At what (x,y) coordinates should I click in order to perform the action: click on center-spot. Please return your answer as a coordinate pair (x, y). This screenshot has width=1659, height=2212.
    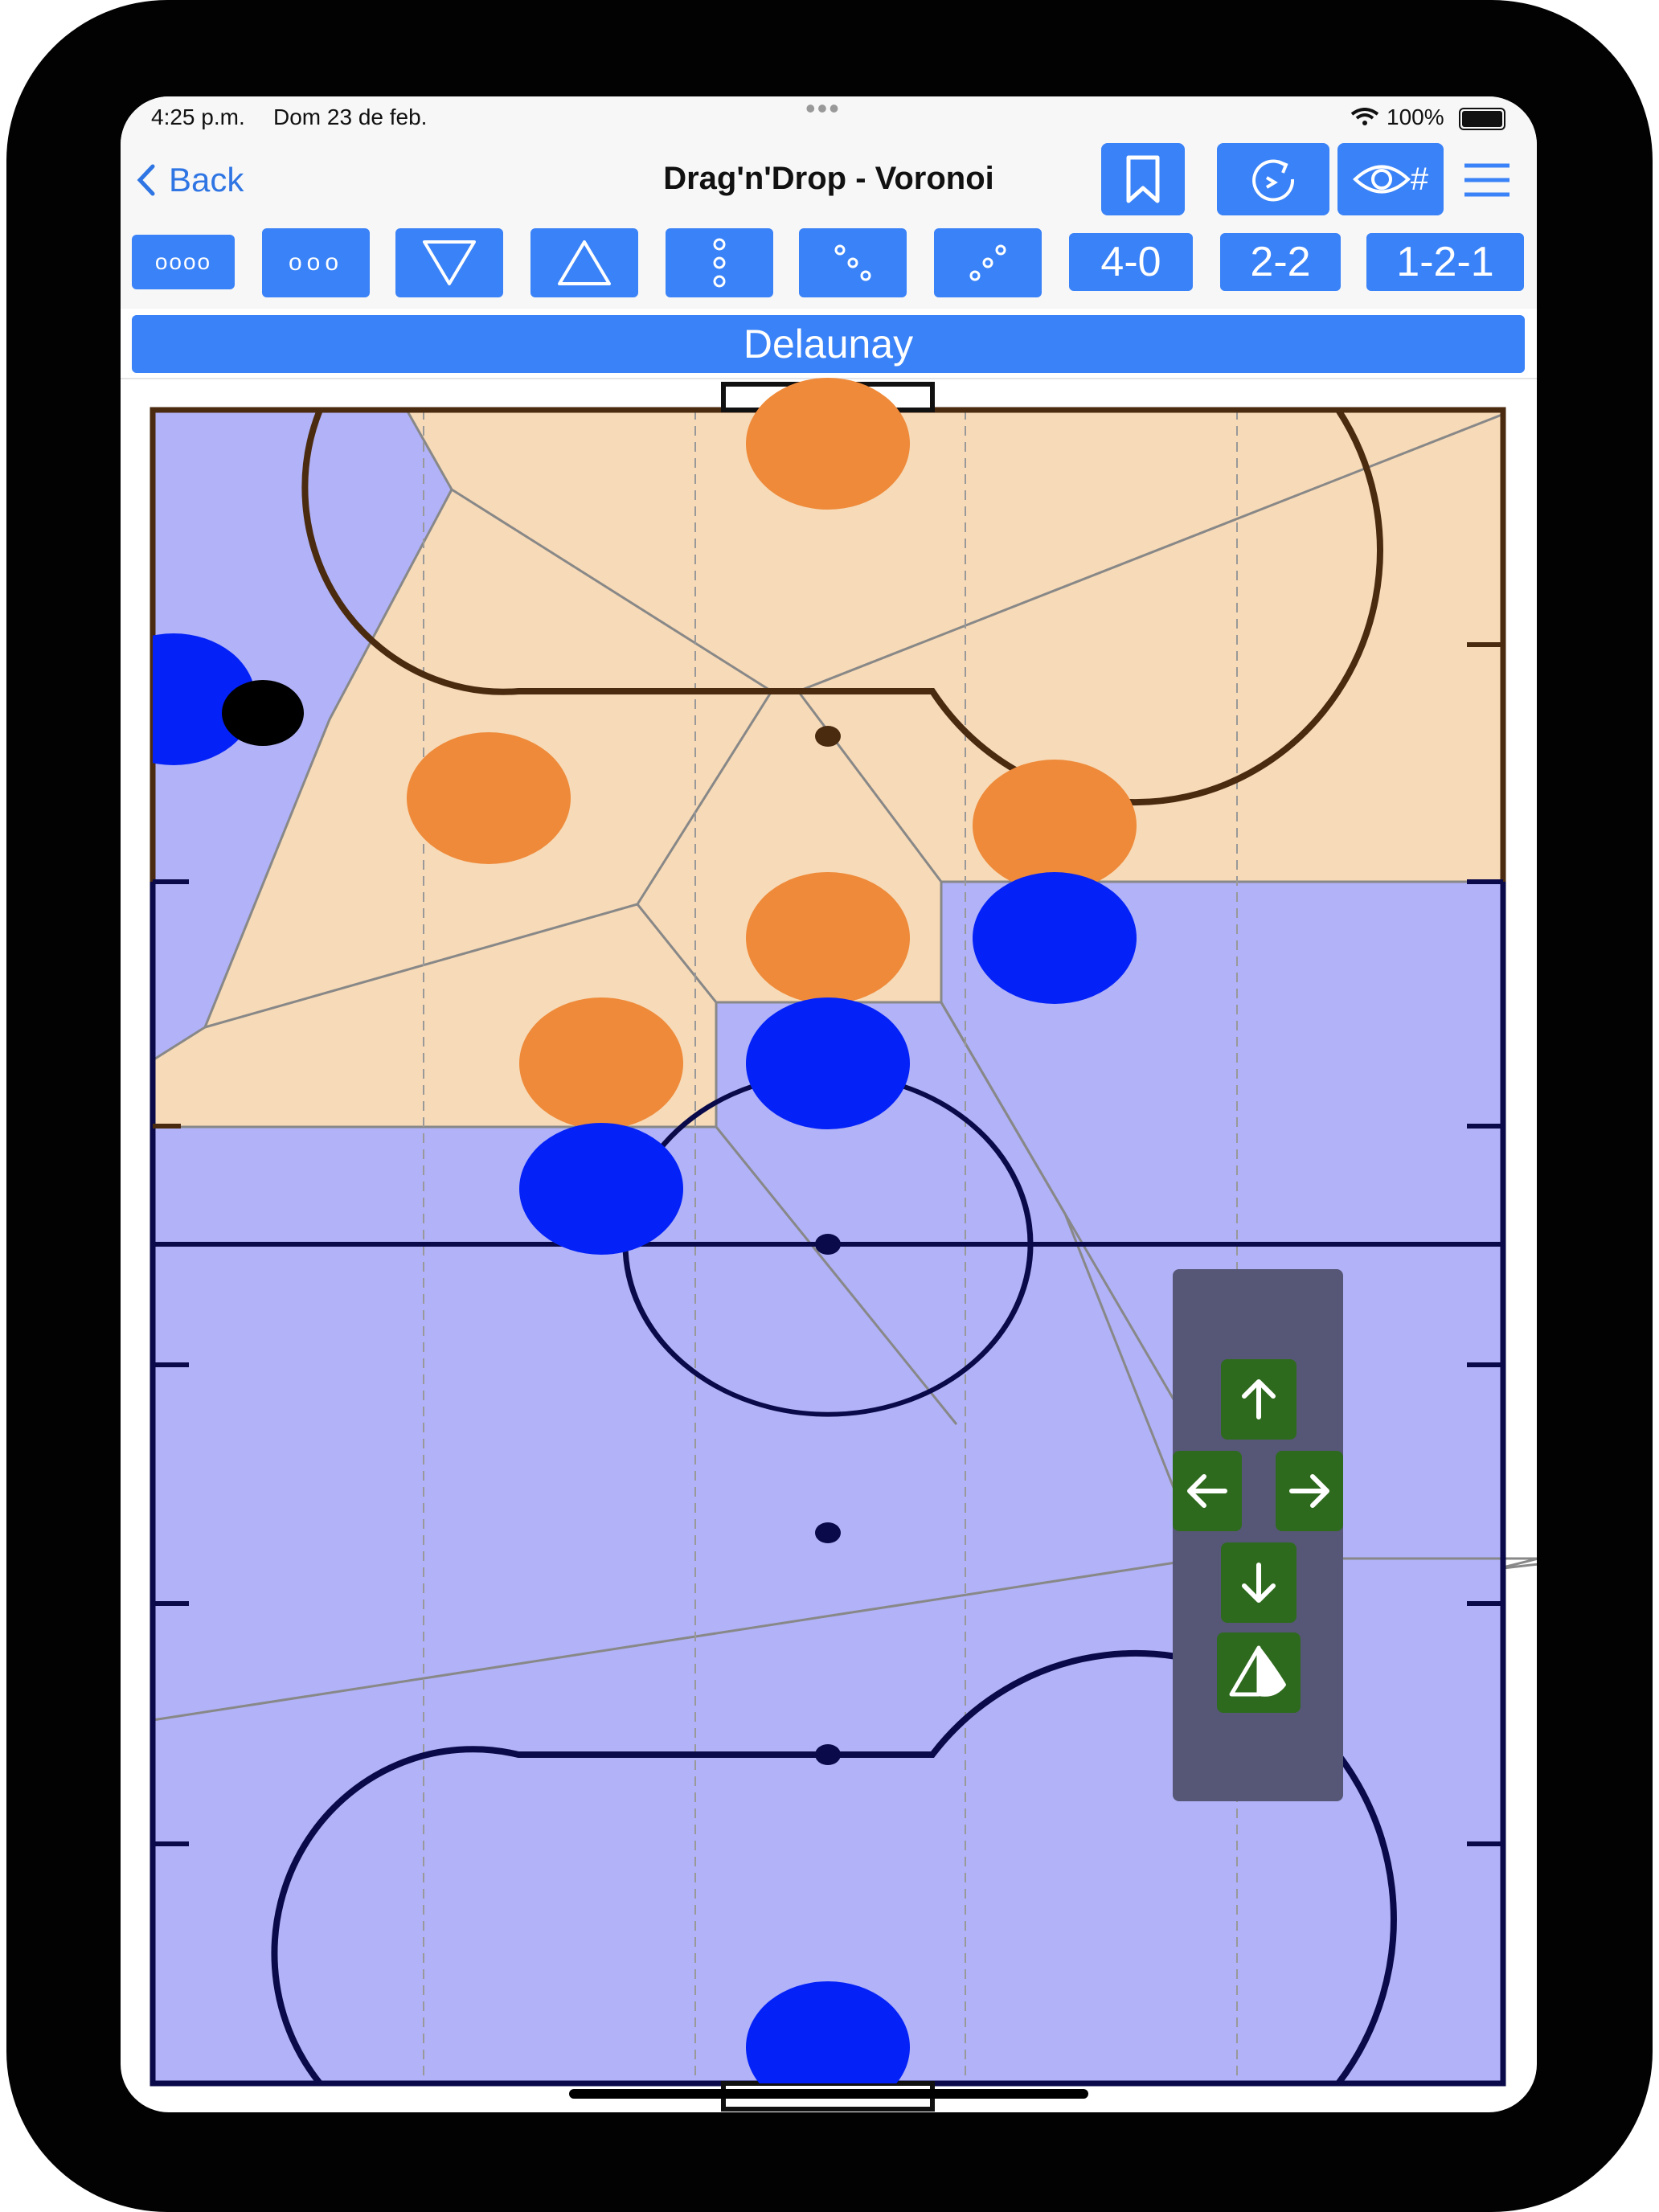
    Looking at the image, I should click on (828, 1244).